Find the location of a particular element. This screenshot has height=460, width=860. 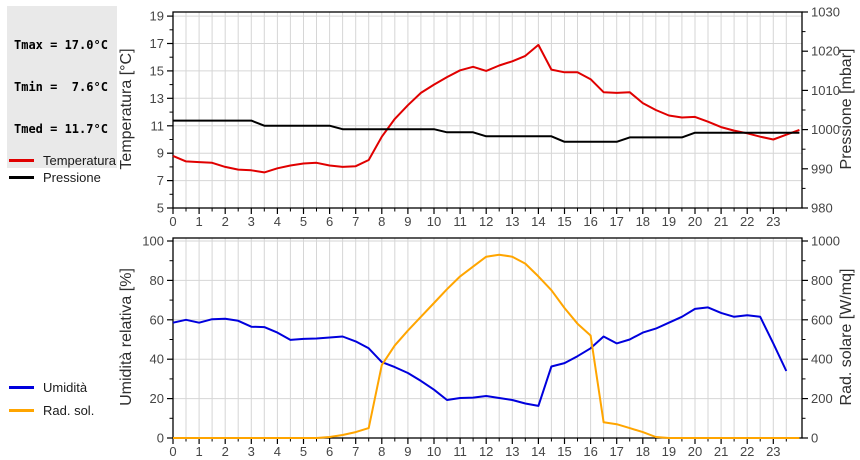

pressione-line-swatch is located at coordinates (21, 177).